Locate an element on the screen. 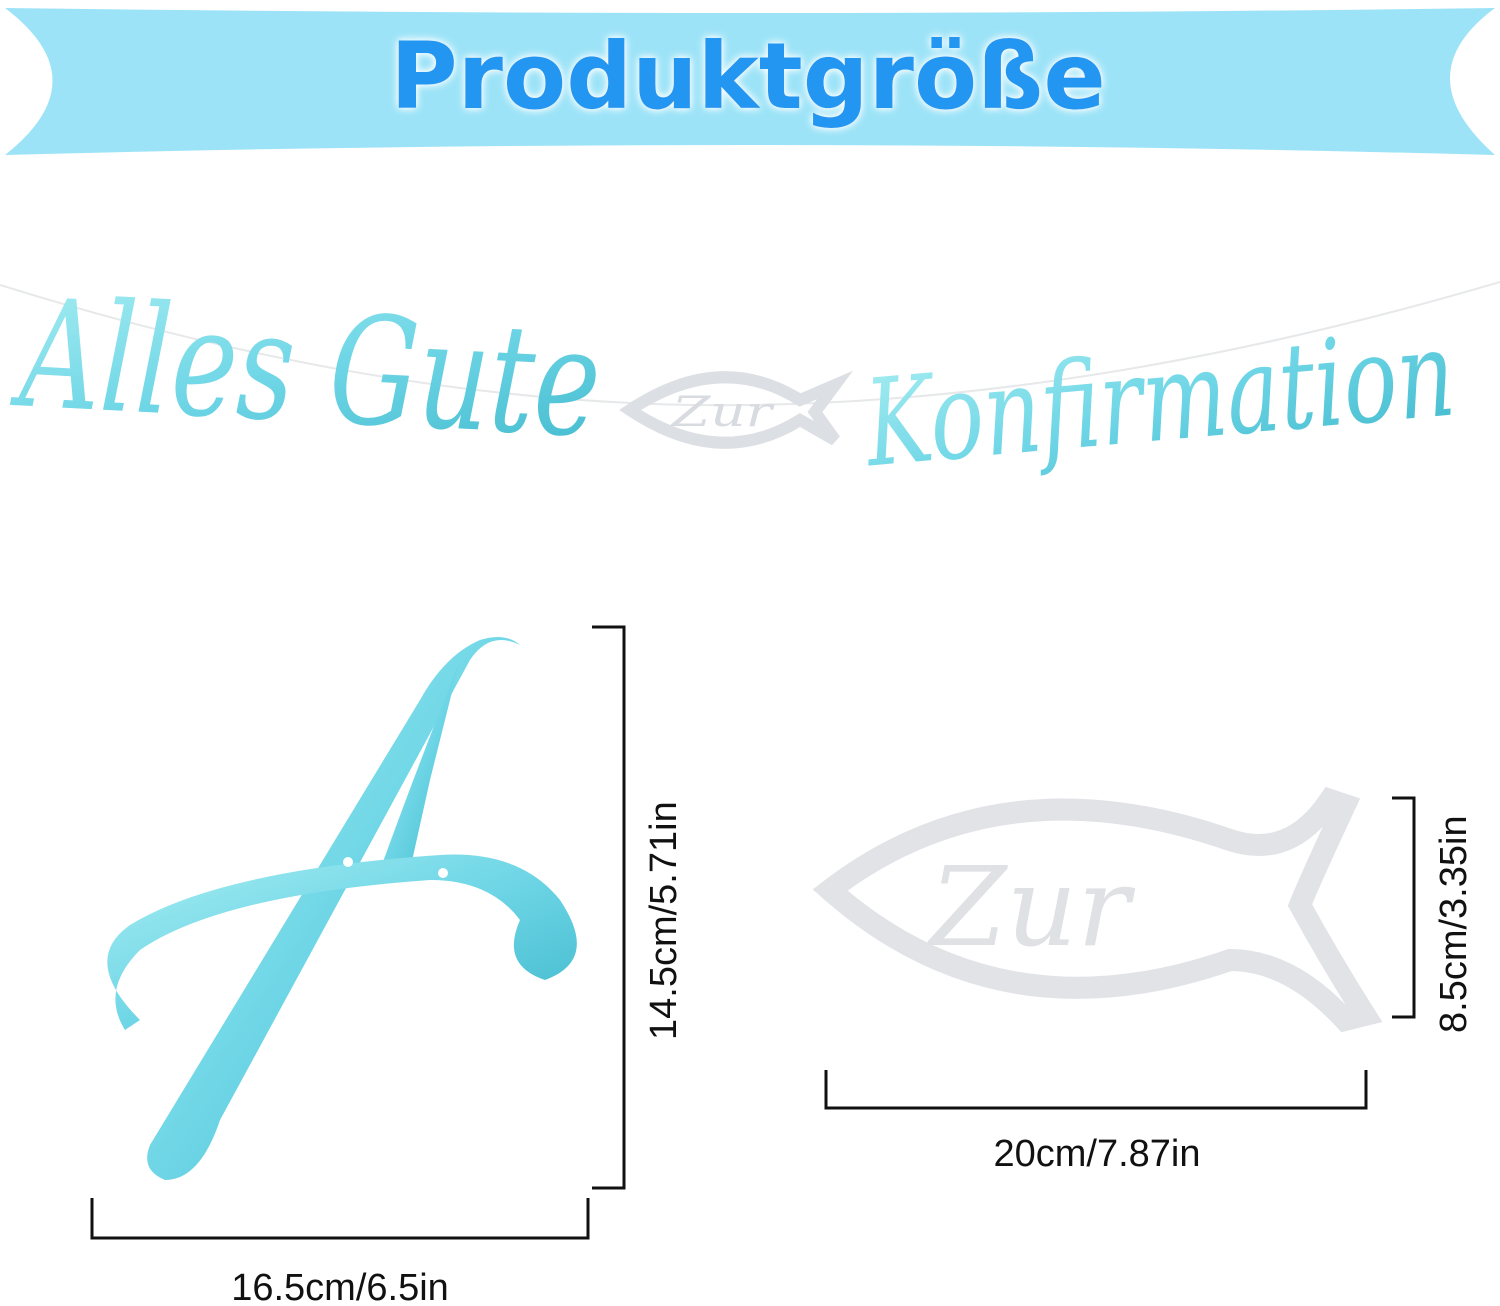 The image size is (1500, 1306). garland-word-konfirmation: Konfirmation is located at coordinates (1159, 400).